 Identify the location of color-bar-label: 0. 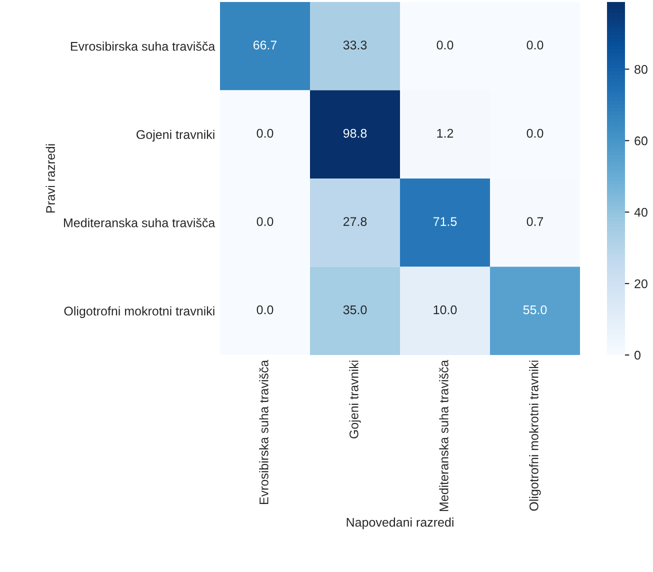
(637, 355).